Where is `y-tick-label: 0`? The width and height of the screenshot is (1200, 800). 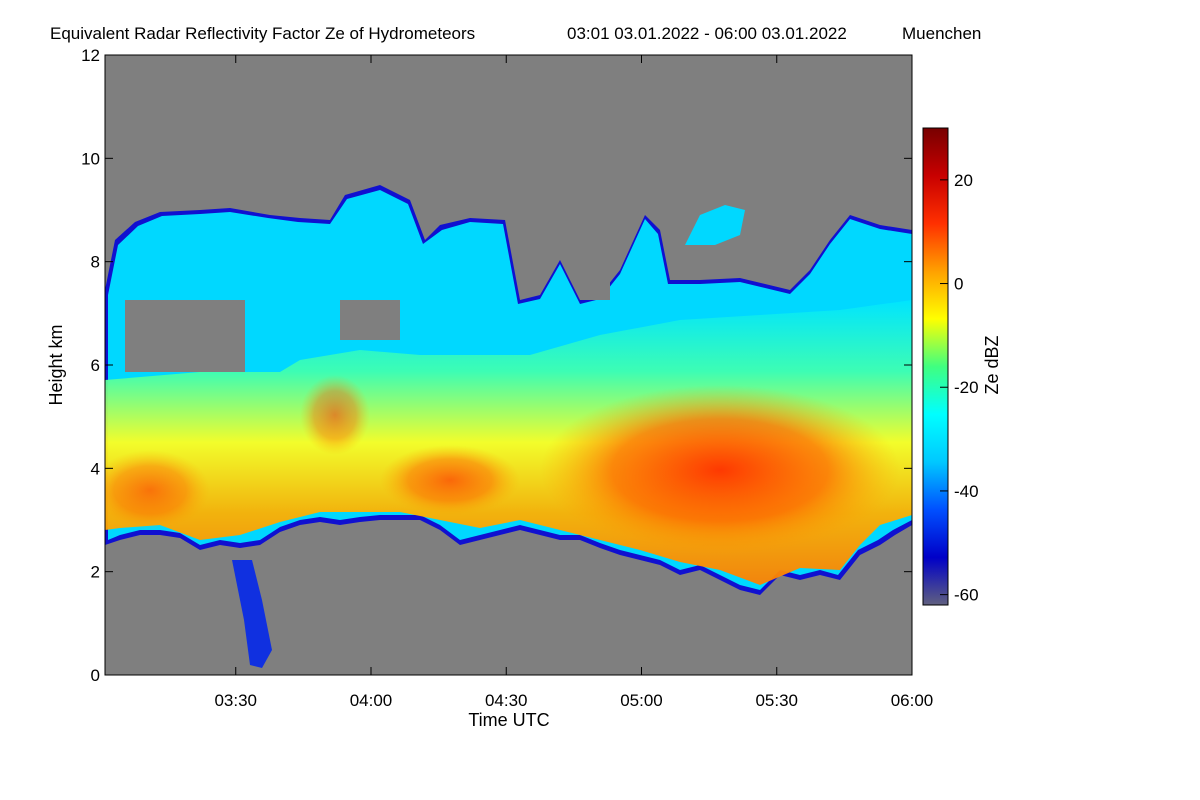
y-tick-label: 0 is located at coordinates (95, 675).